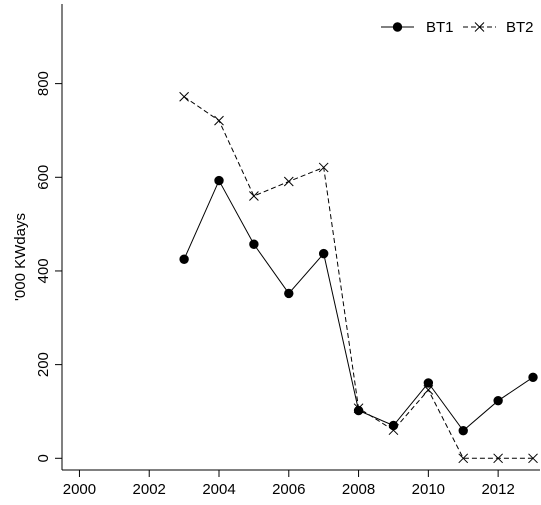 The image size is (541, 505). Describe the element at coordinates (184, 96) in the screenshot. I see `point-bt2-2003` at that location.